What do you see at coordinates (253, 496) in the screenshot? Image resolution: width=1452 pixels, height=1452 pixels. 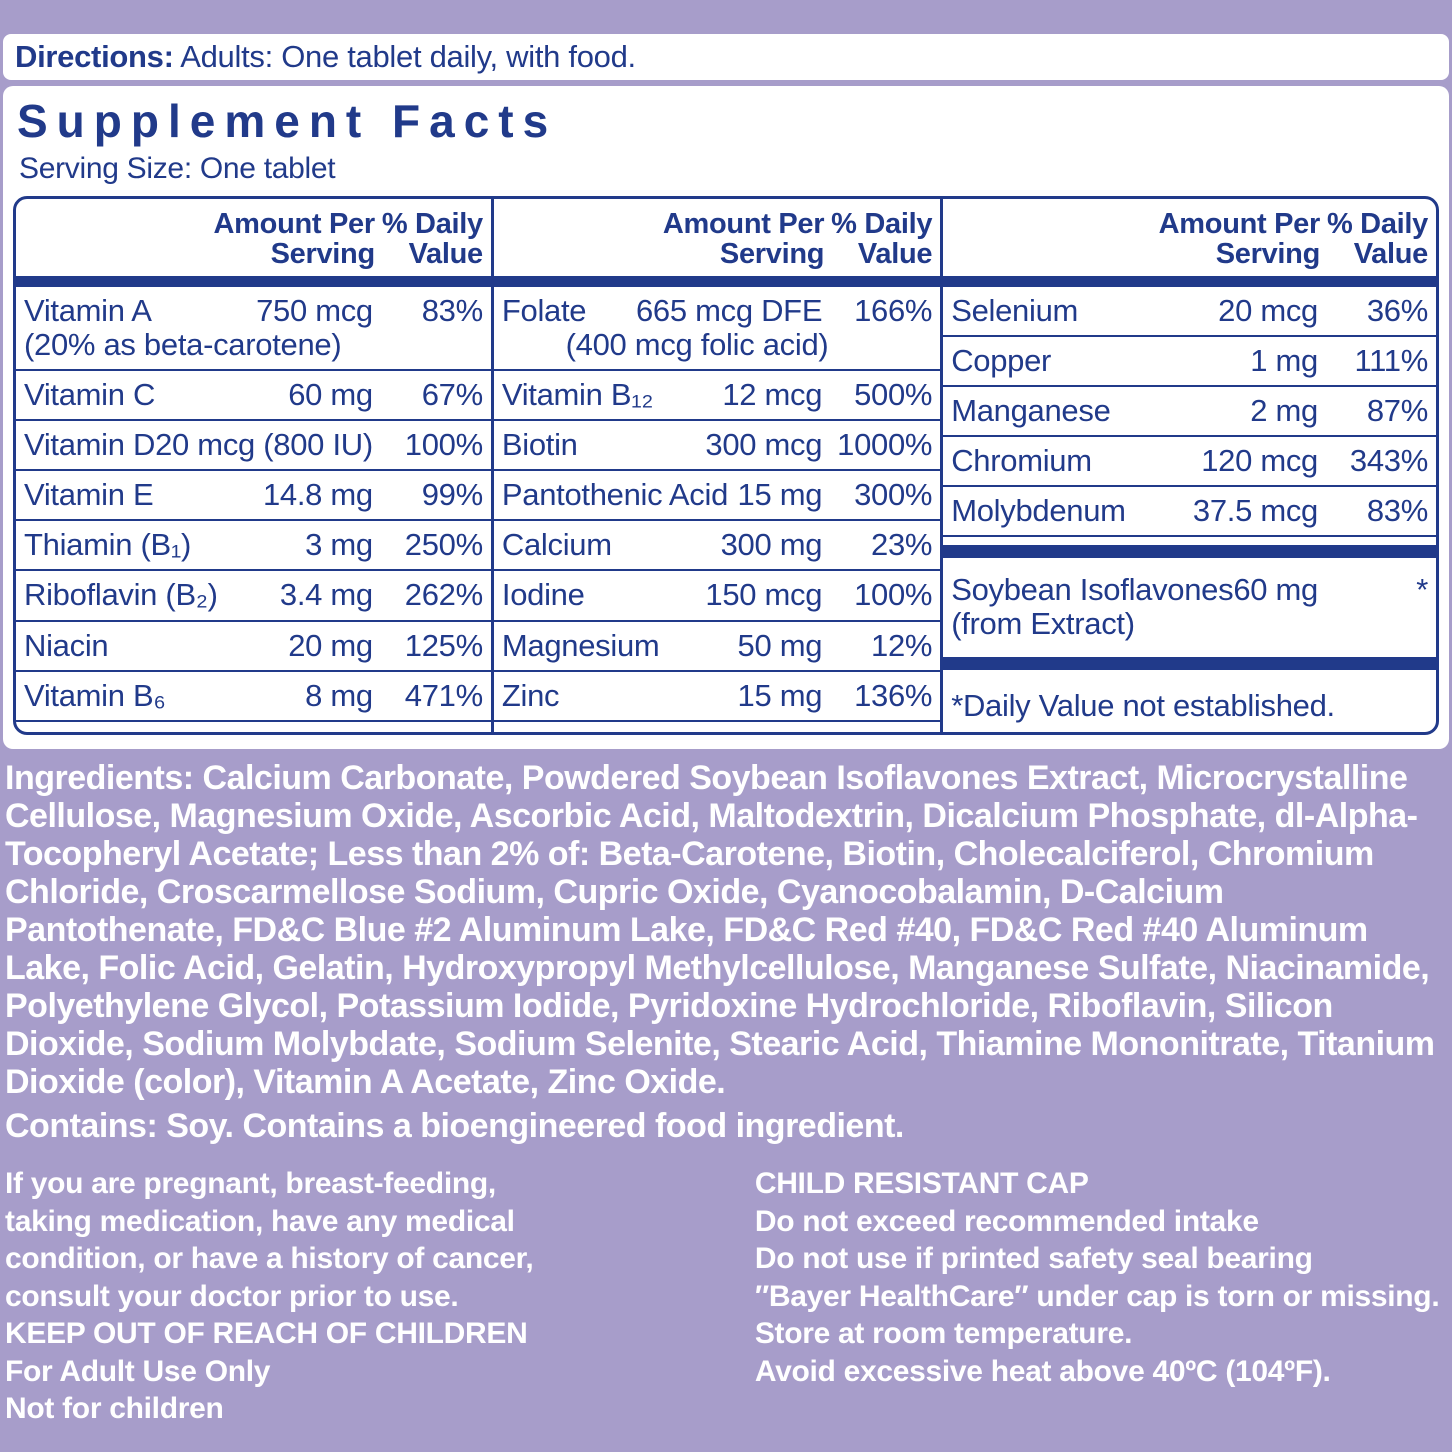 I see `nutrient-row: Vitamin E 14.8 mg 99%` at bounding box center [253, 496].